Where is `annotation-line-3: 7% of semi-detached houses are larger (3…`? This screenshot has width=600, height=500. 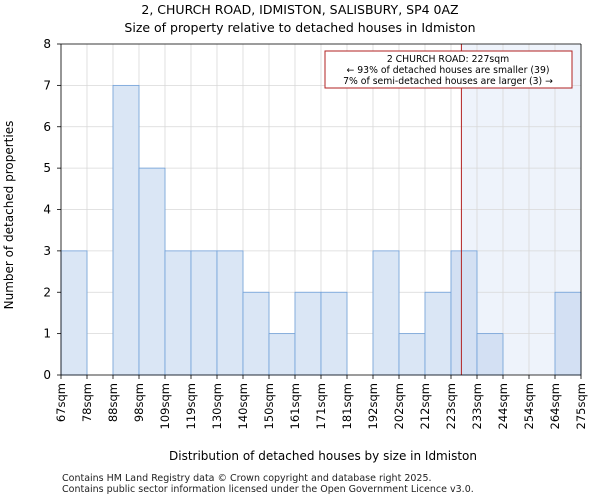 annotation-line-3: 7% of semi-detached houses are larger (3… is located at coordinates (448, 81).